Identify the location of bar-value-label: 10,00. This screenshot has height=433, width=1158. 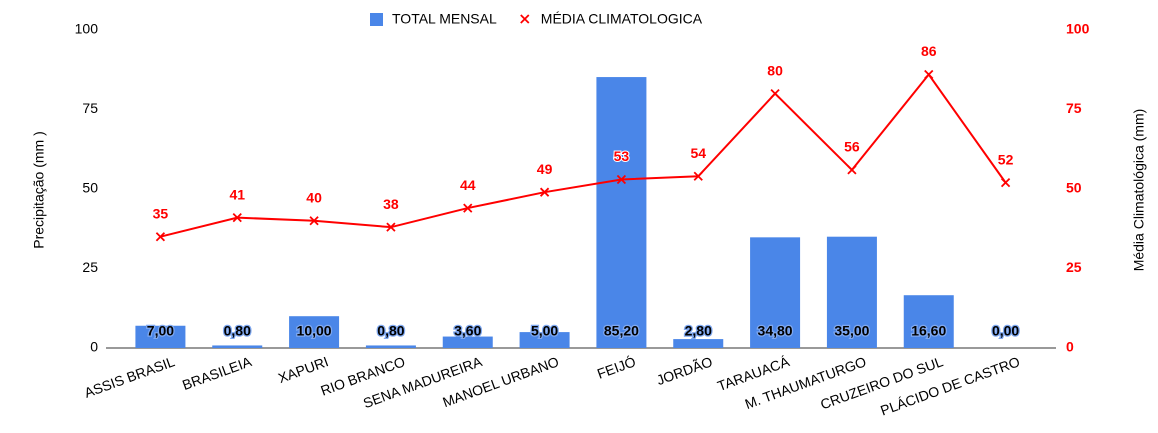
(314, 331).